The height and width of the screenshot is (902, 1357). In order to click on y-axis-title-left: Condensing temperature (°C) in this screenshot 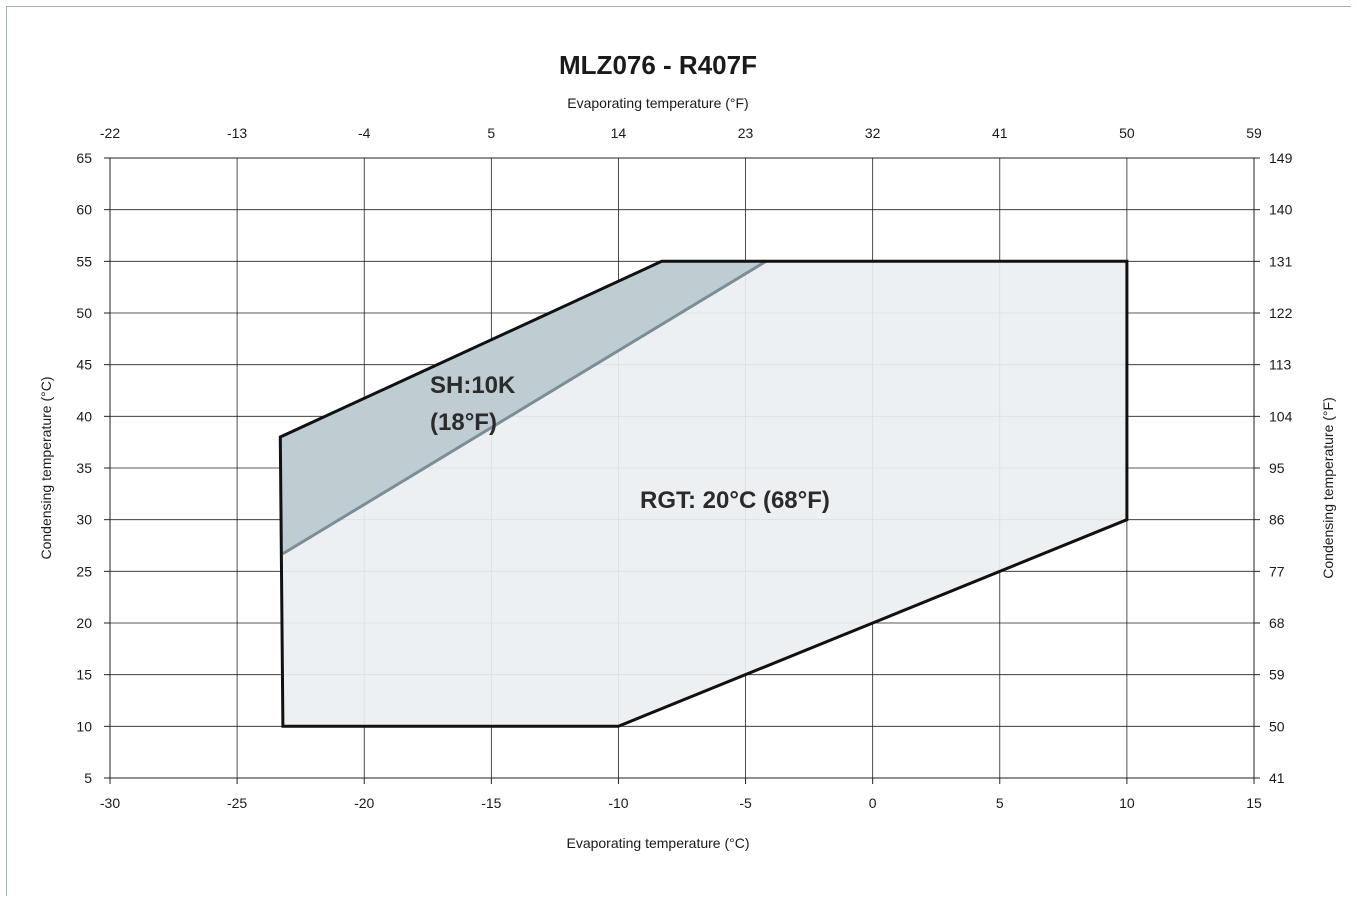, I will do `click(46, 467)`.